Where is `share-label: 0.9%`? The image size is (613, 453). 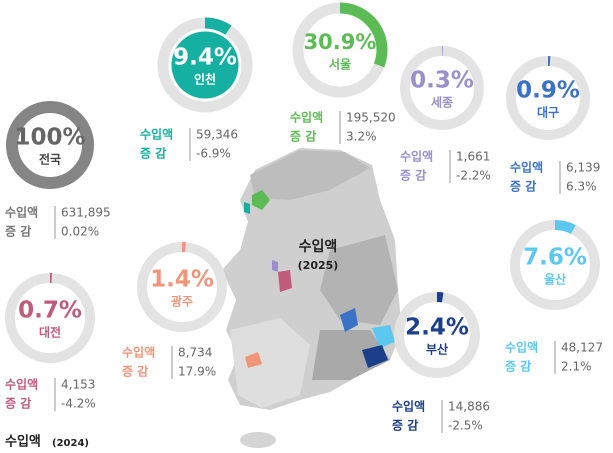 share-label: 0.9% is located at coordinates (548, 91).